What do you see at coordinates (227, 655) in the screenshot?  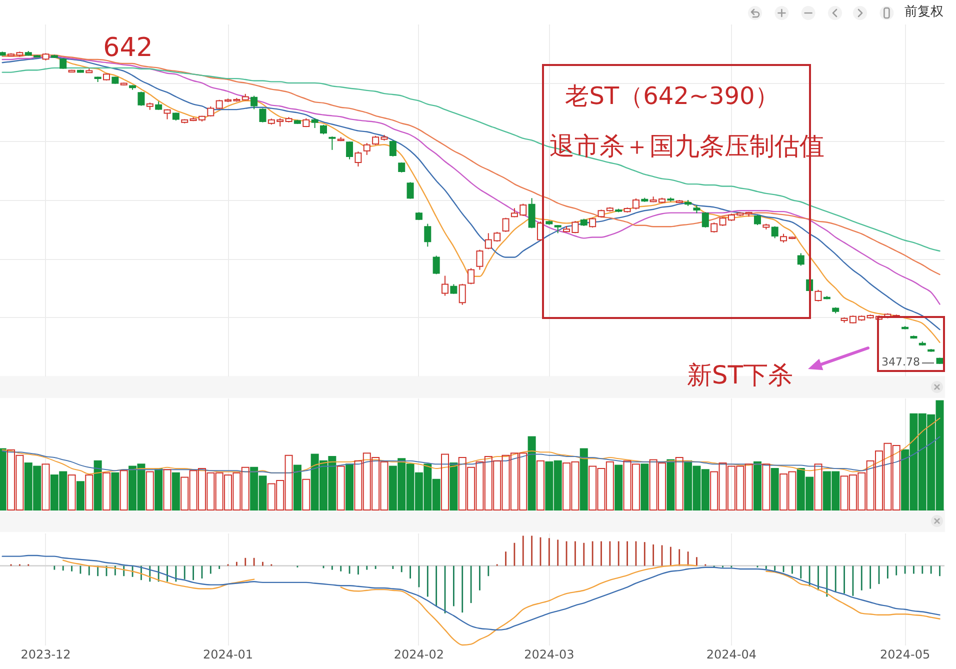 I see `x-tick-label: 2024-01` at bounding box center [227, 655].